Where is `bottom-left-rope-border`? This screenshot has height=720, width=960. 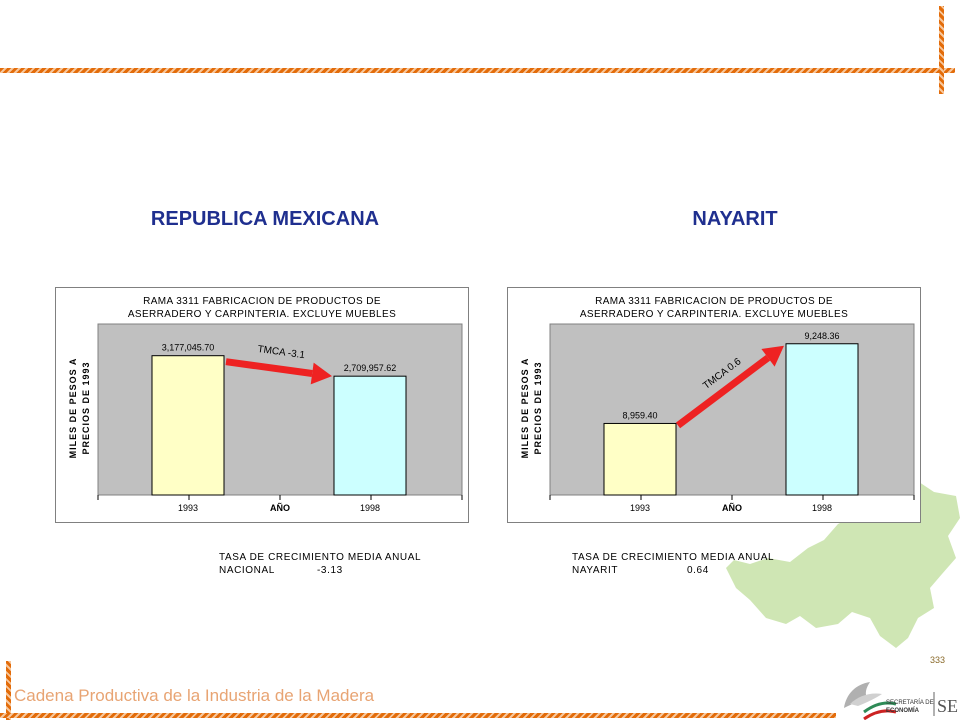 bottom-left-rope-border is located at coordinates (8, 690).